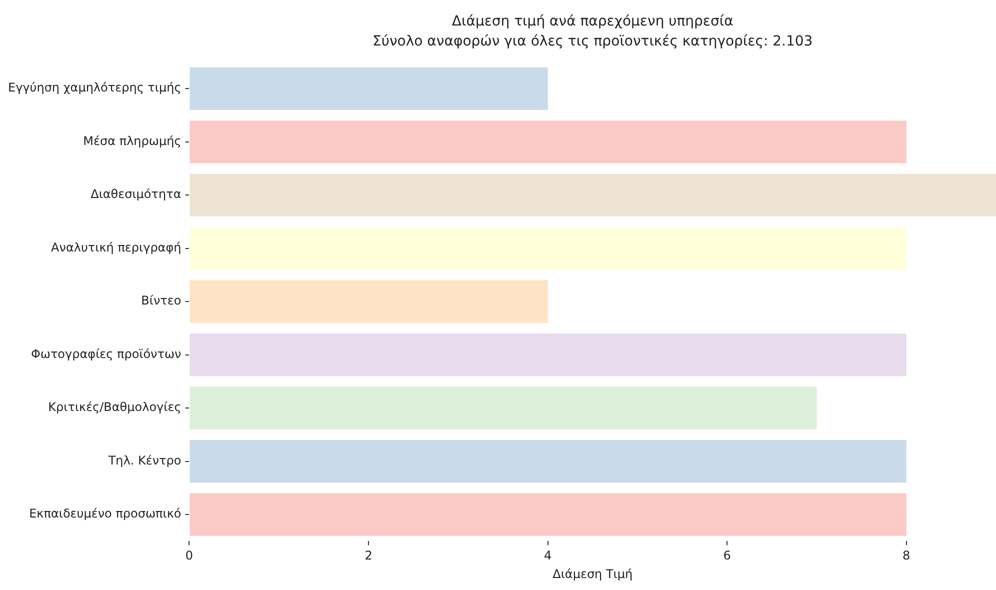 The image size is (996, 590). I want to click on y-tick-label: Φωτογραφίες προϊόντων, so click(106, 353).